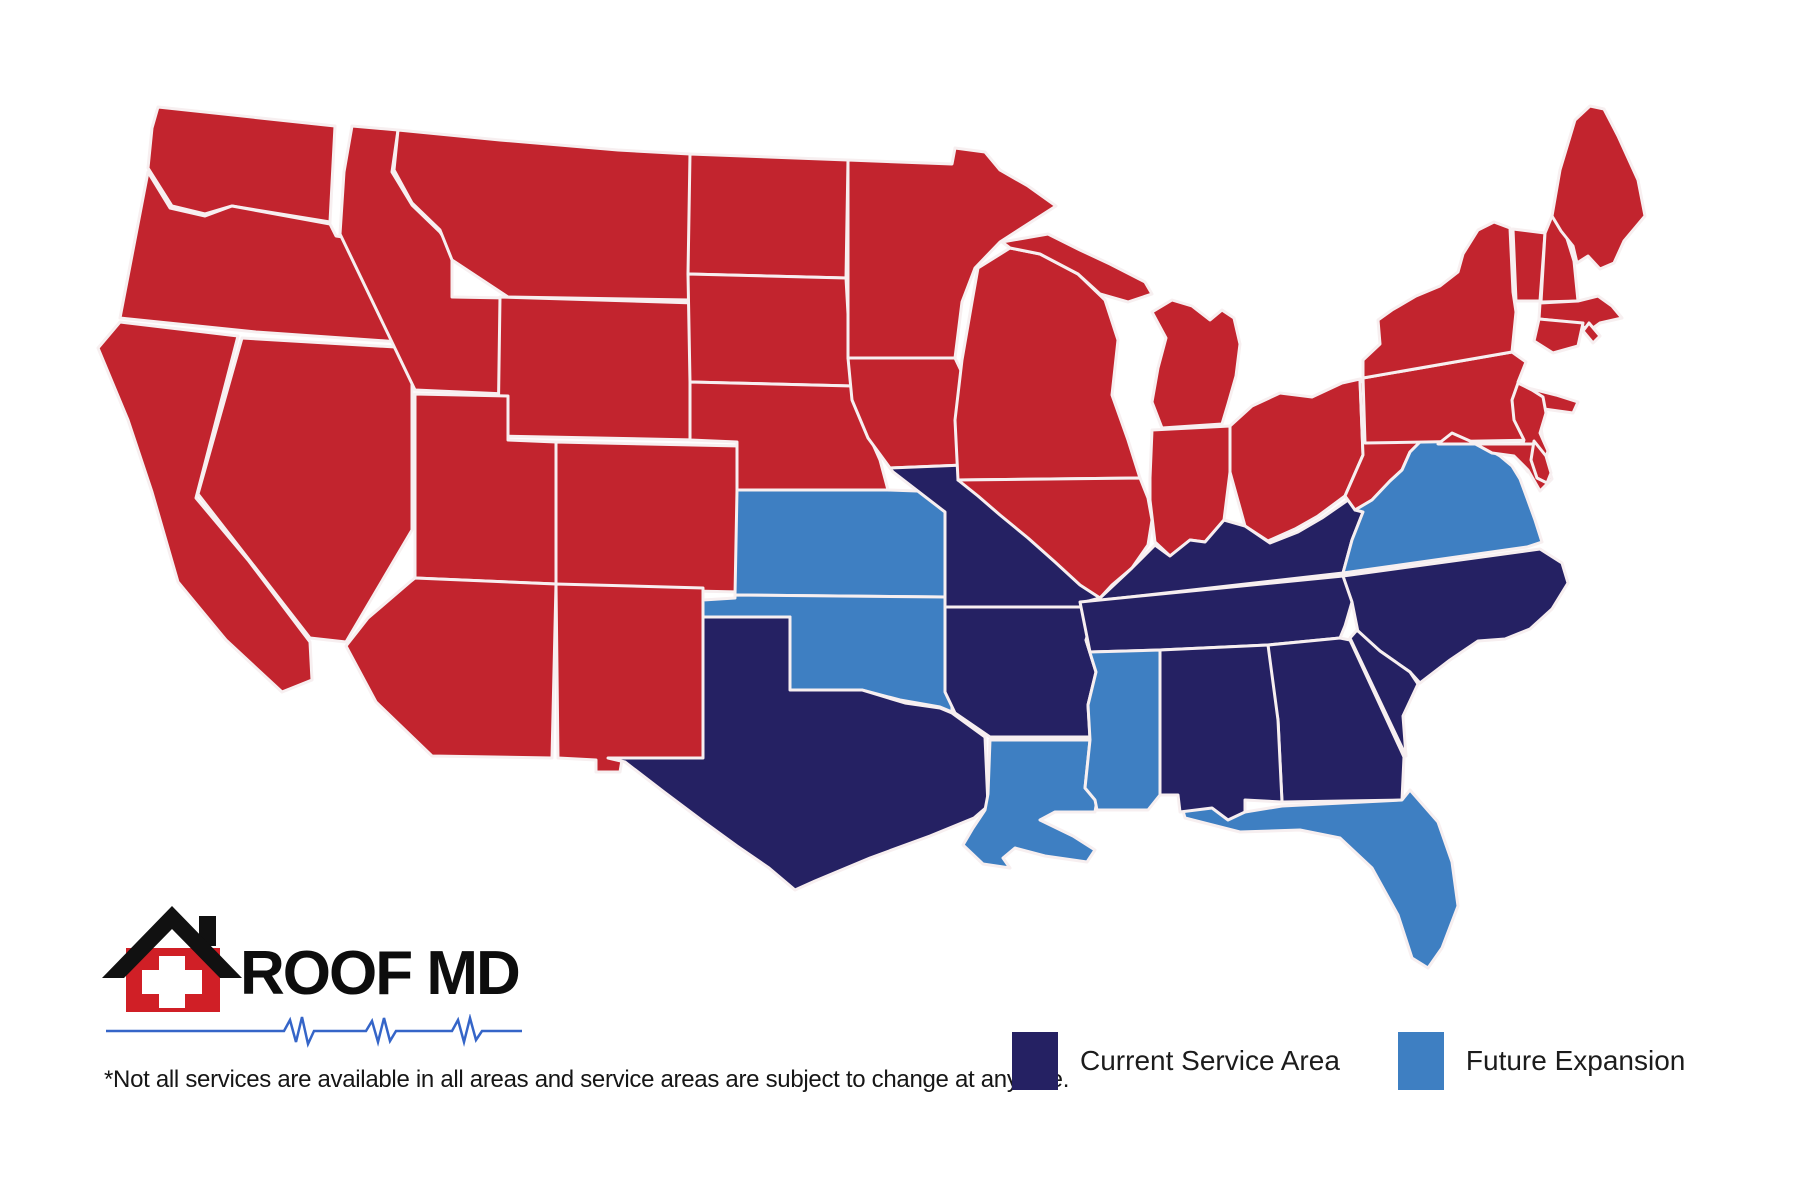 The height and width of the screenshot is (1200, 1800). Describe the element at coordinates (205, 507) in the screenshot. I see `state-CA` at that location.